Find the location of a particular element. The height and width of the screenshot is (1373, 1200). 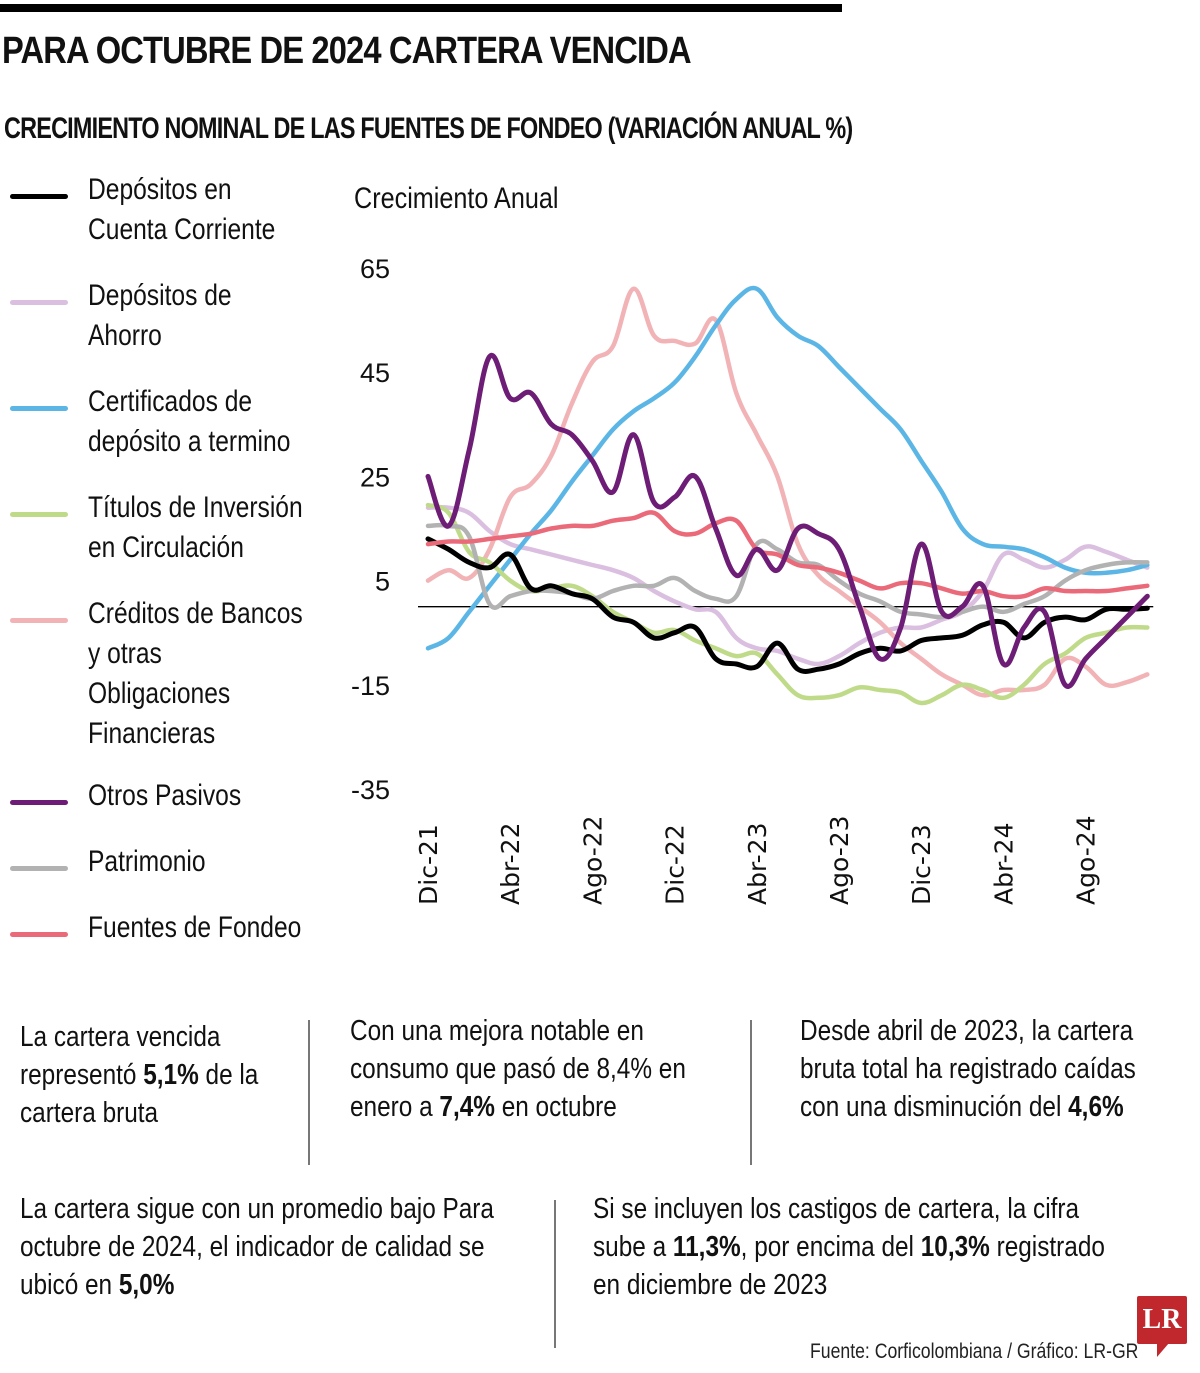

legend-label: Depósitos de is located at coordinates (160, 295).